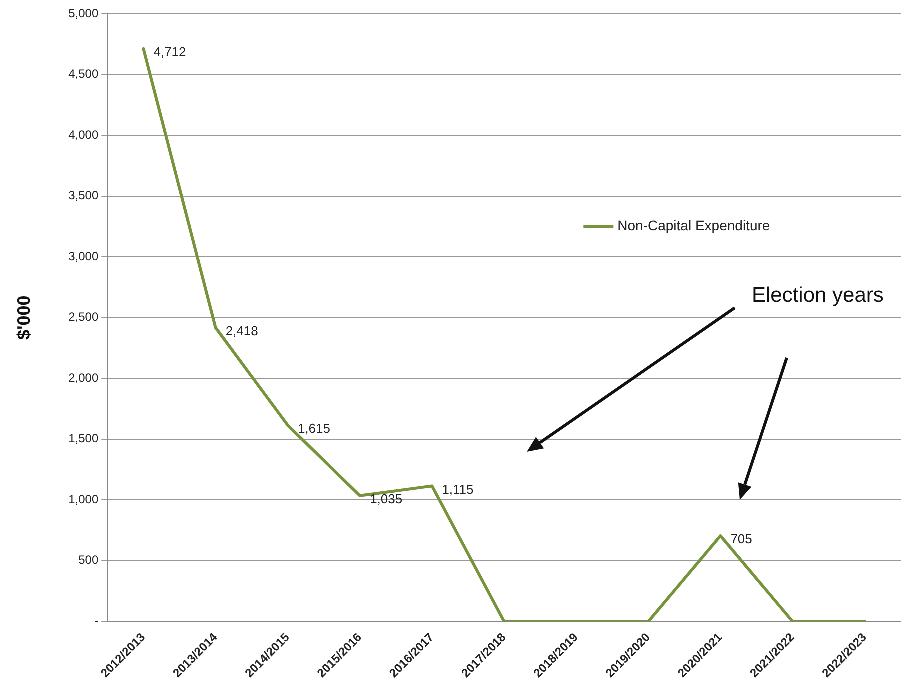 The height and width of the screenshot is (689, 921). What do you see at coordinates (83, 256) in the screenshot?
I see `y-tick-label: 3,000` at bounding box center [83, 256].